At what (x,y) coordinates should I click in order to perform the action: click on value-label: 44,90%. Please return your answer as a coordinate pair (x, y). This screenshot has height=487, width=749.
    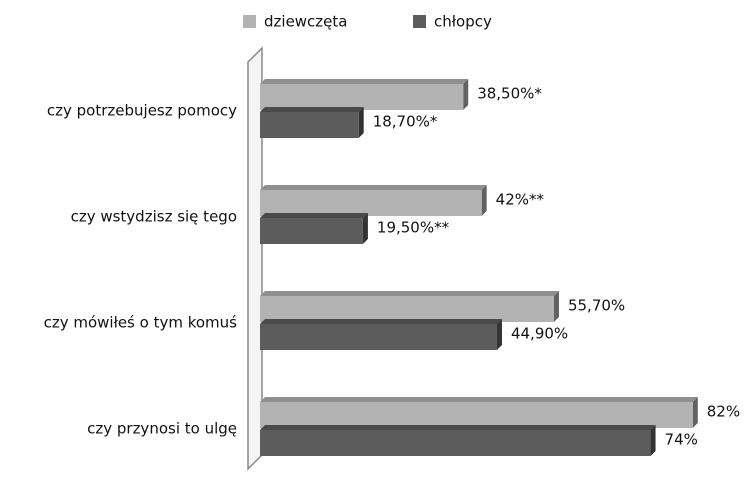
    Looking at the image, I should click on (539, 334).